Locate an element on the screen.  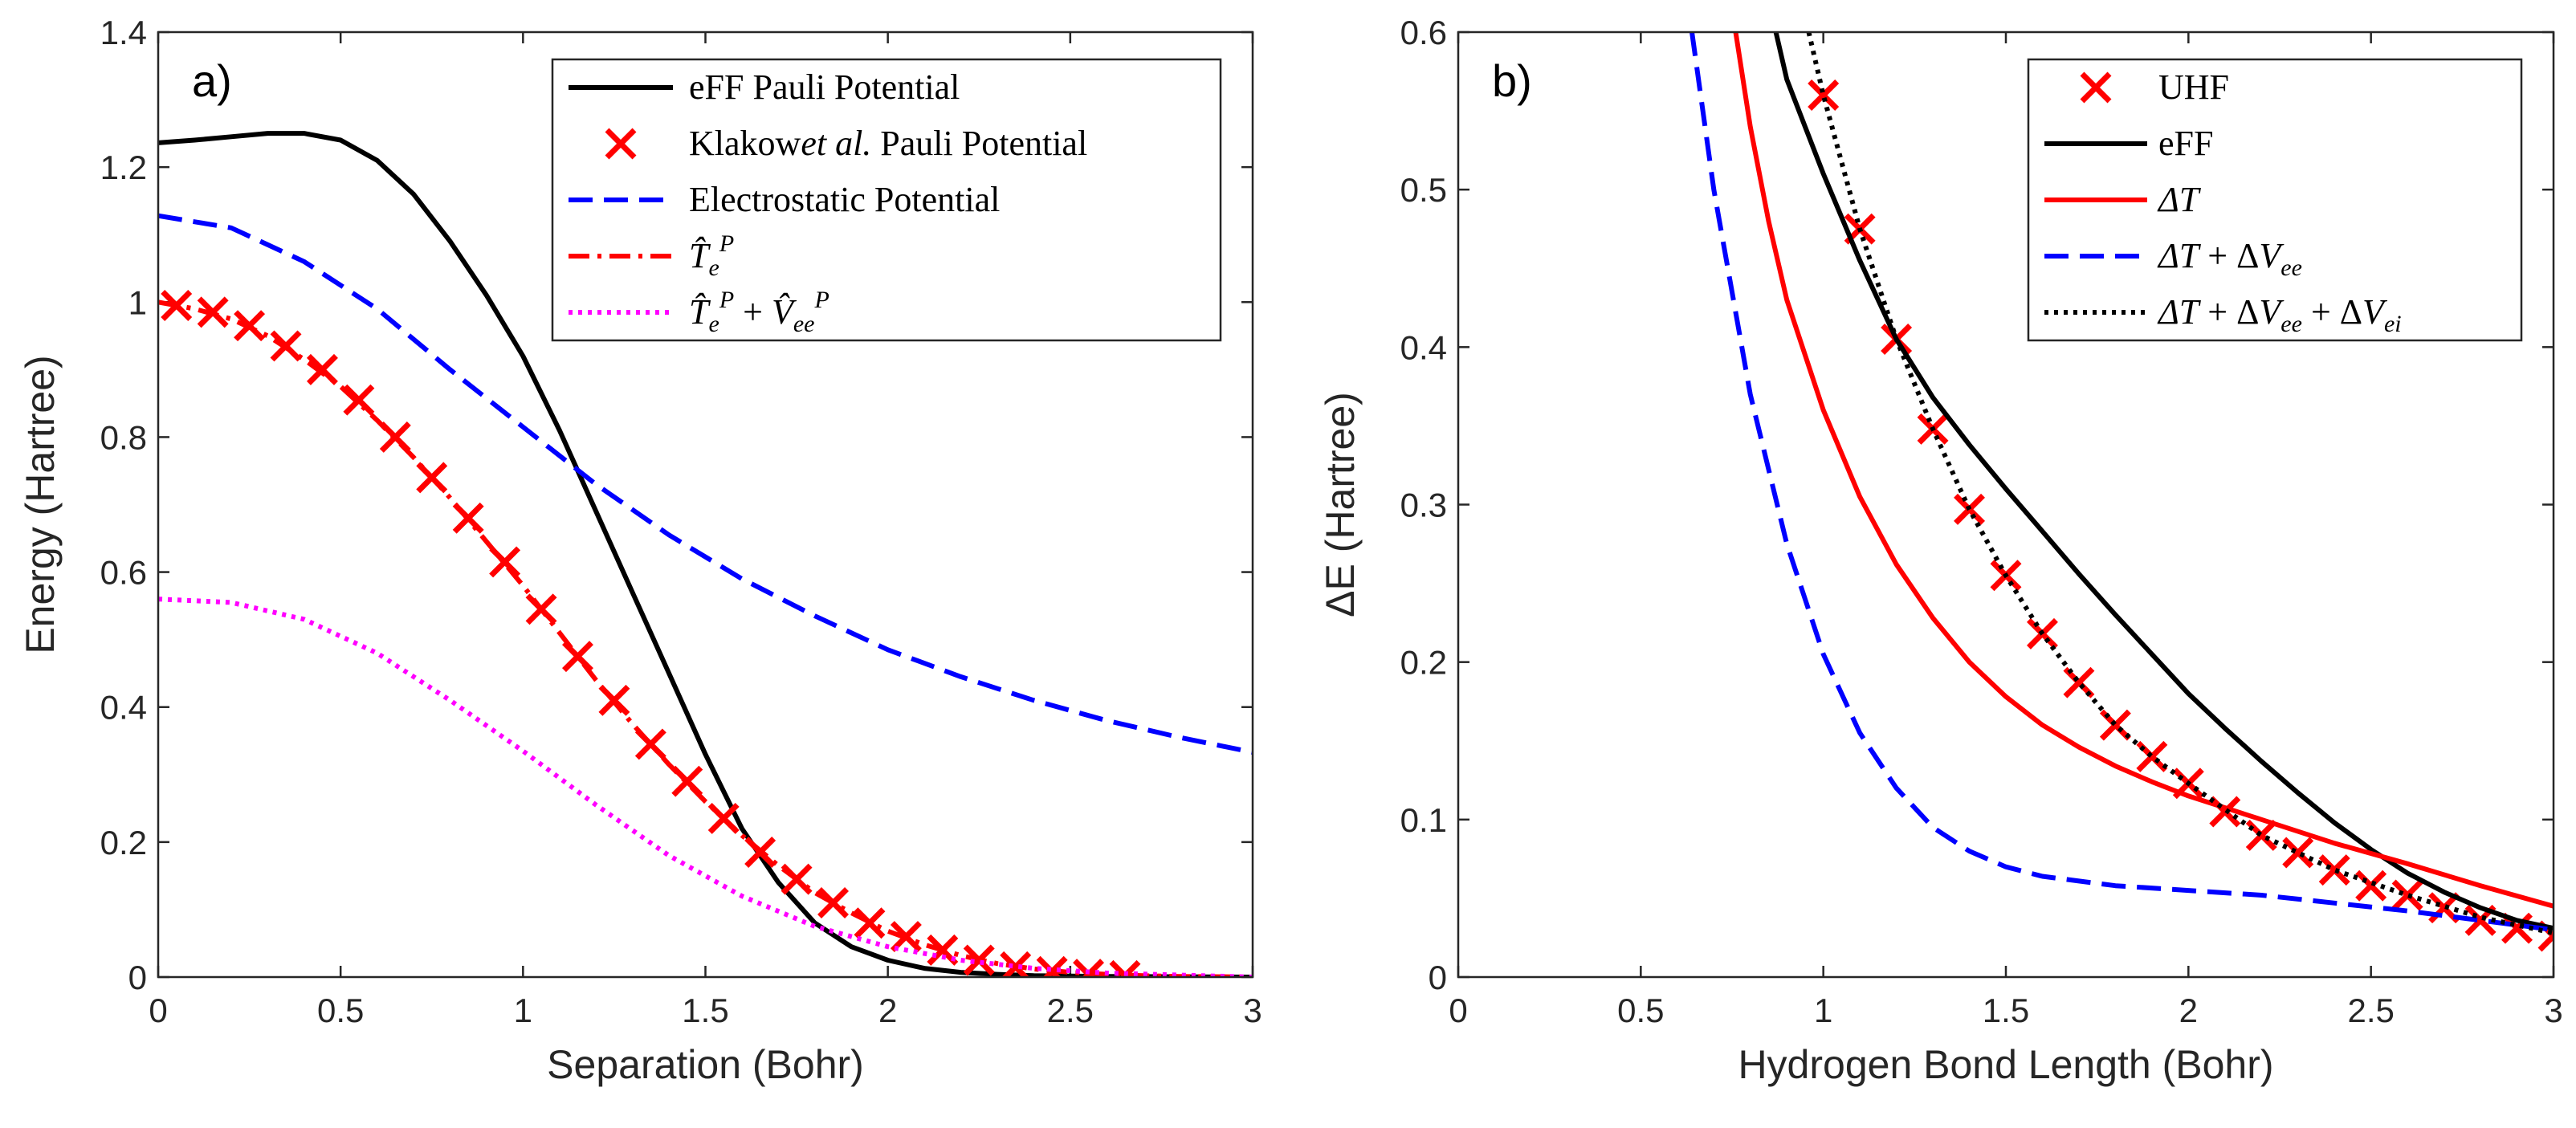
legend-label: Electrostatic Potential is located at coordinates (844, 200).